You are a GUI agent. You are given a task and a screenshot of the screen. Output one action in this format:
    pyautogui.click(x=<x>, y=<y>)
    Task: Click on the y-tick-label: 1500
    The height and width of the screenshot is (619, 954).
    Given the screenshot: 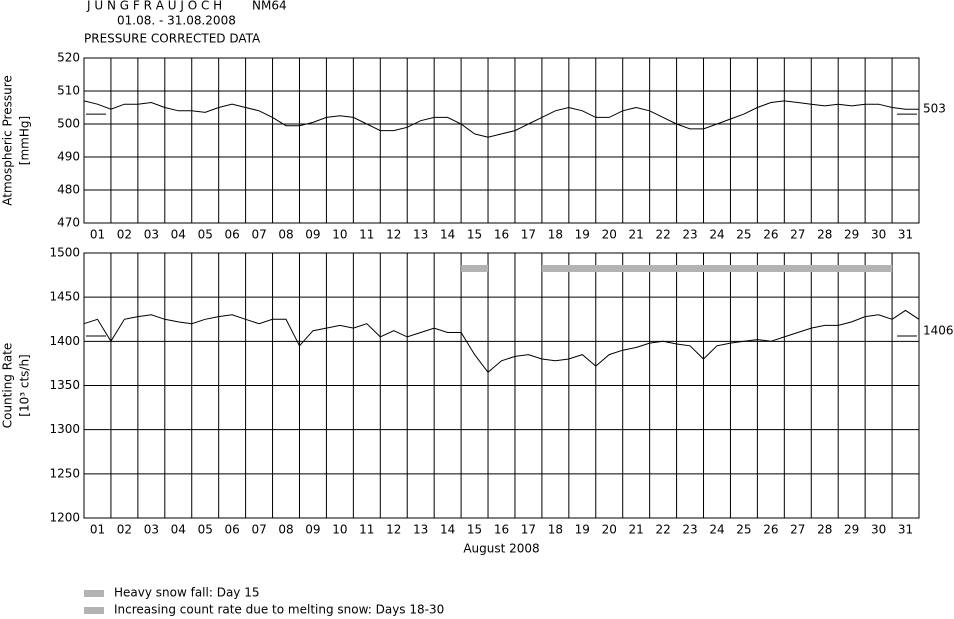 What is the action you would take?
    pyautogui.click(x=64, y=253)
    